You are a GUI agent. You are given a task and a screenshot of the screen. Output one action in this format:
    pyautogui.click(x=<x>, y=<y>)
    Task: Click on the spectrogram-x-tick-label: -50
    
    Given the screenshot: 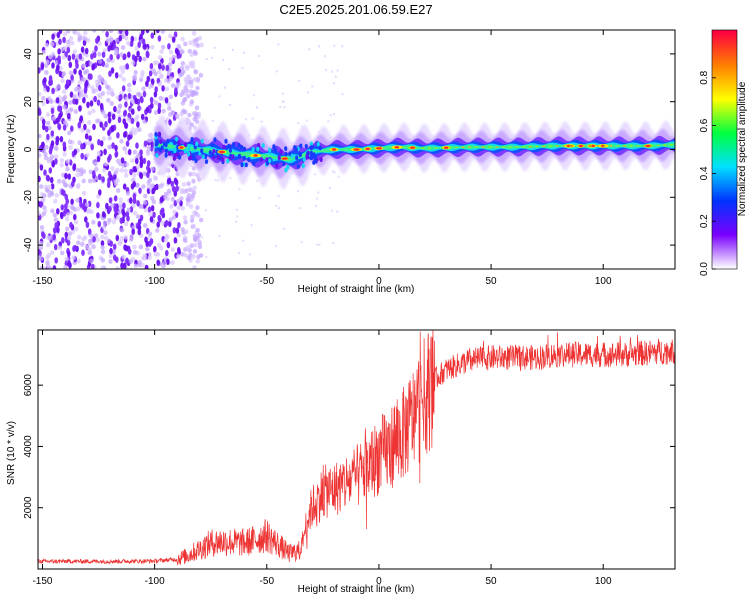 What is the action you would take?
    pyautogui.click(x=267, y=281)
    